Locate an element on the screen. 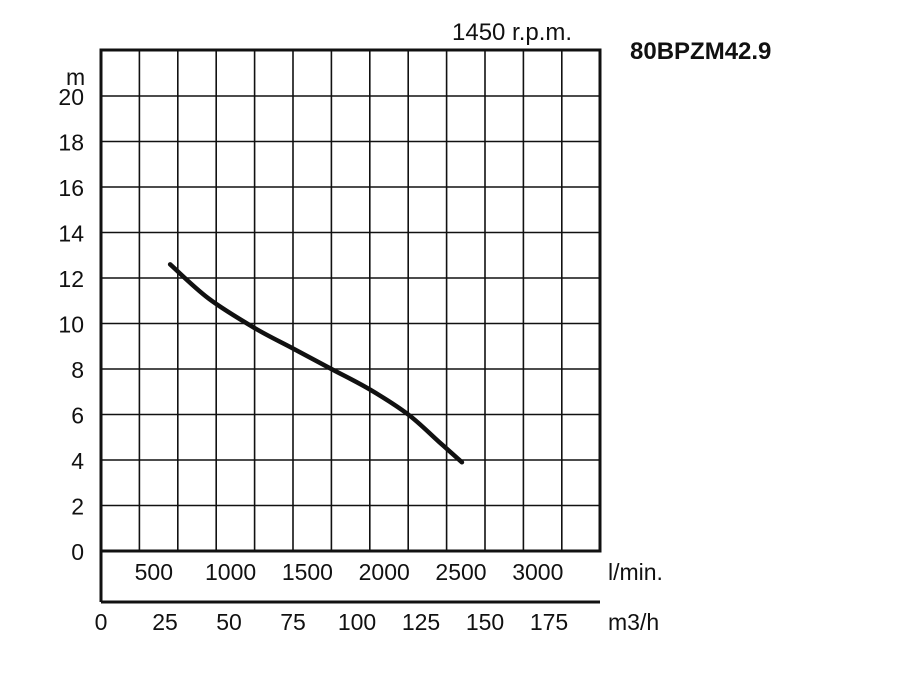 The height and width of the screenshot is (700, 900). y-tick-label: 16 is located at coordinates (71, 188).